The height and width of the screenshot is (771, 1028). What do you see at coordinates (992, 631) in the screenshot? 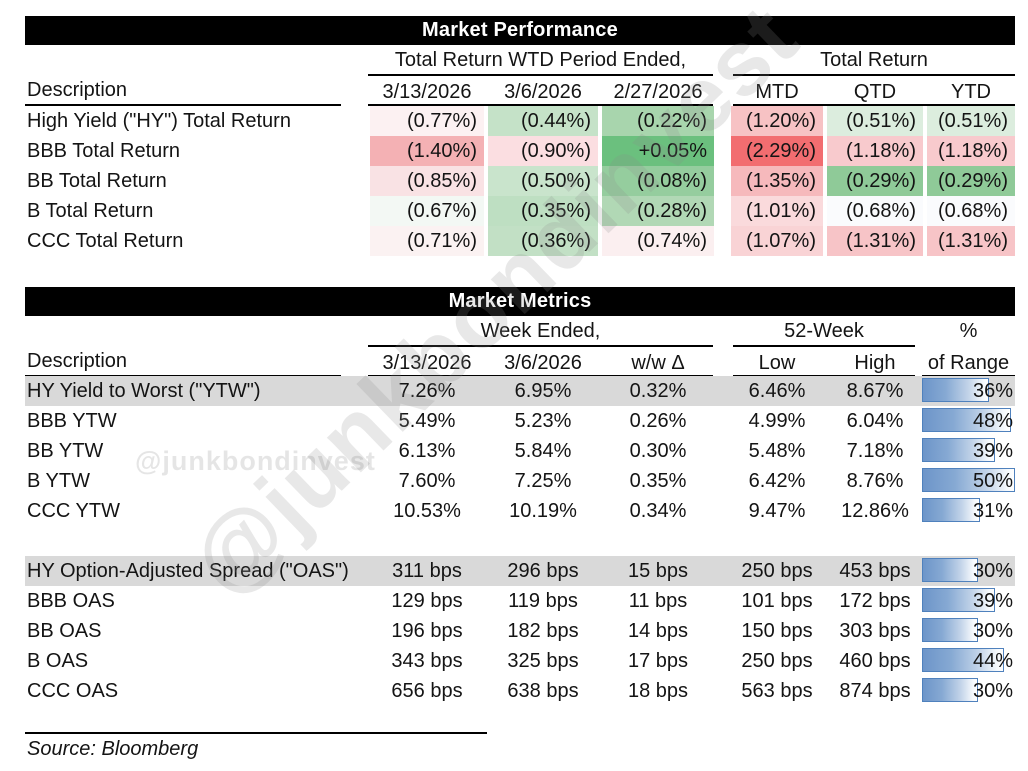
I see `range-percent-label: 30%` at bounding box center [992, 631].